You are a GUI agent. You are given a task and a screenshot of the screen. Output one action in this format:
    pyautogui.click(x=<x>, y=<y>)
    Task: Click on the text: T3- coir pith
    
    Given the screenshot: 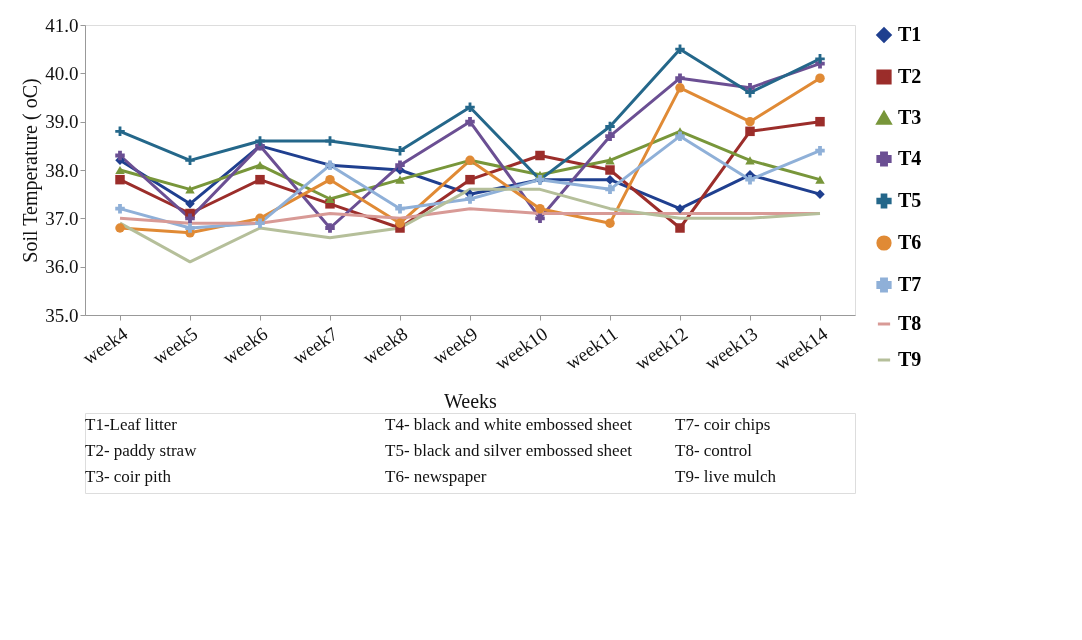 What is the action you would take?
    pyautogui.click(x=128, y=476)
    